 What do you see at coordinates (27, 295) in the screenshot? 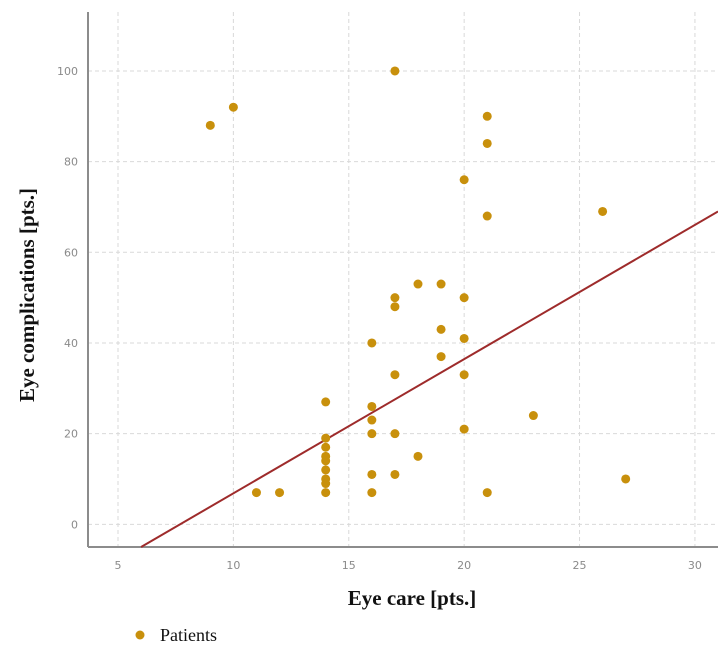
I see `y-axis-title: Eye complications [pts.]` at bounding box center [27, 295].